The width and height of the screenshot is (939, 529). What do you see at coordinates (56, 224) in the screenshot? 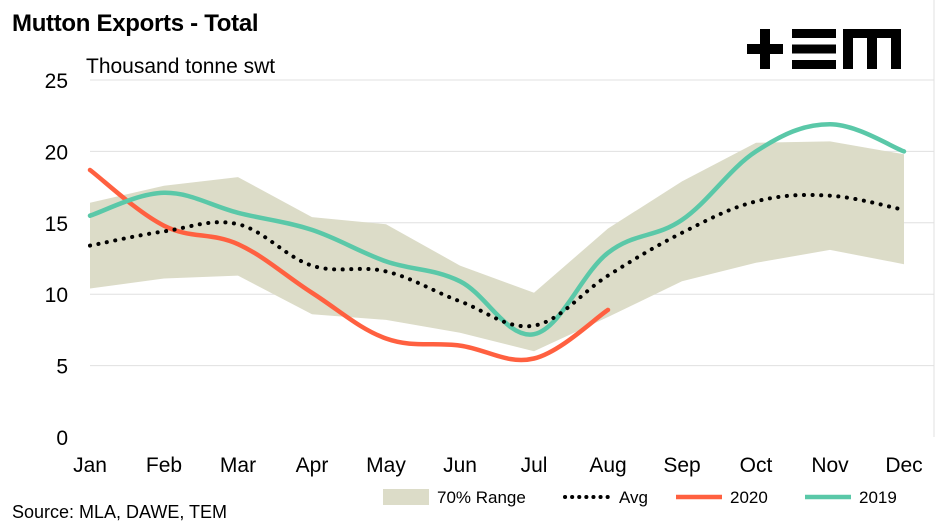
I see `y-tick-label: 15` at bounding box center [56, 224].